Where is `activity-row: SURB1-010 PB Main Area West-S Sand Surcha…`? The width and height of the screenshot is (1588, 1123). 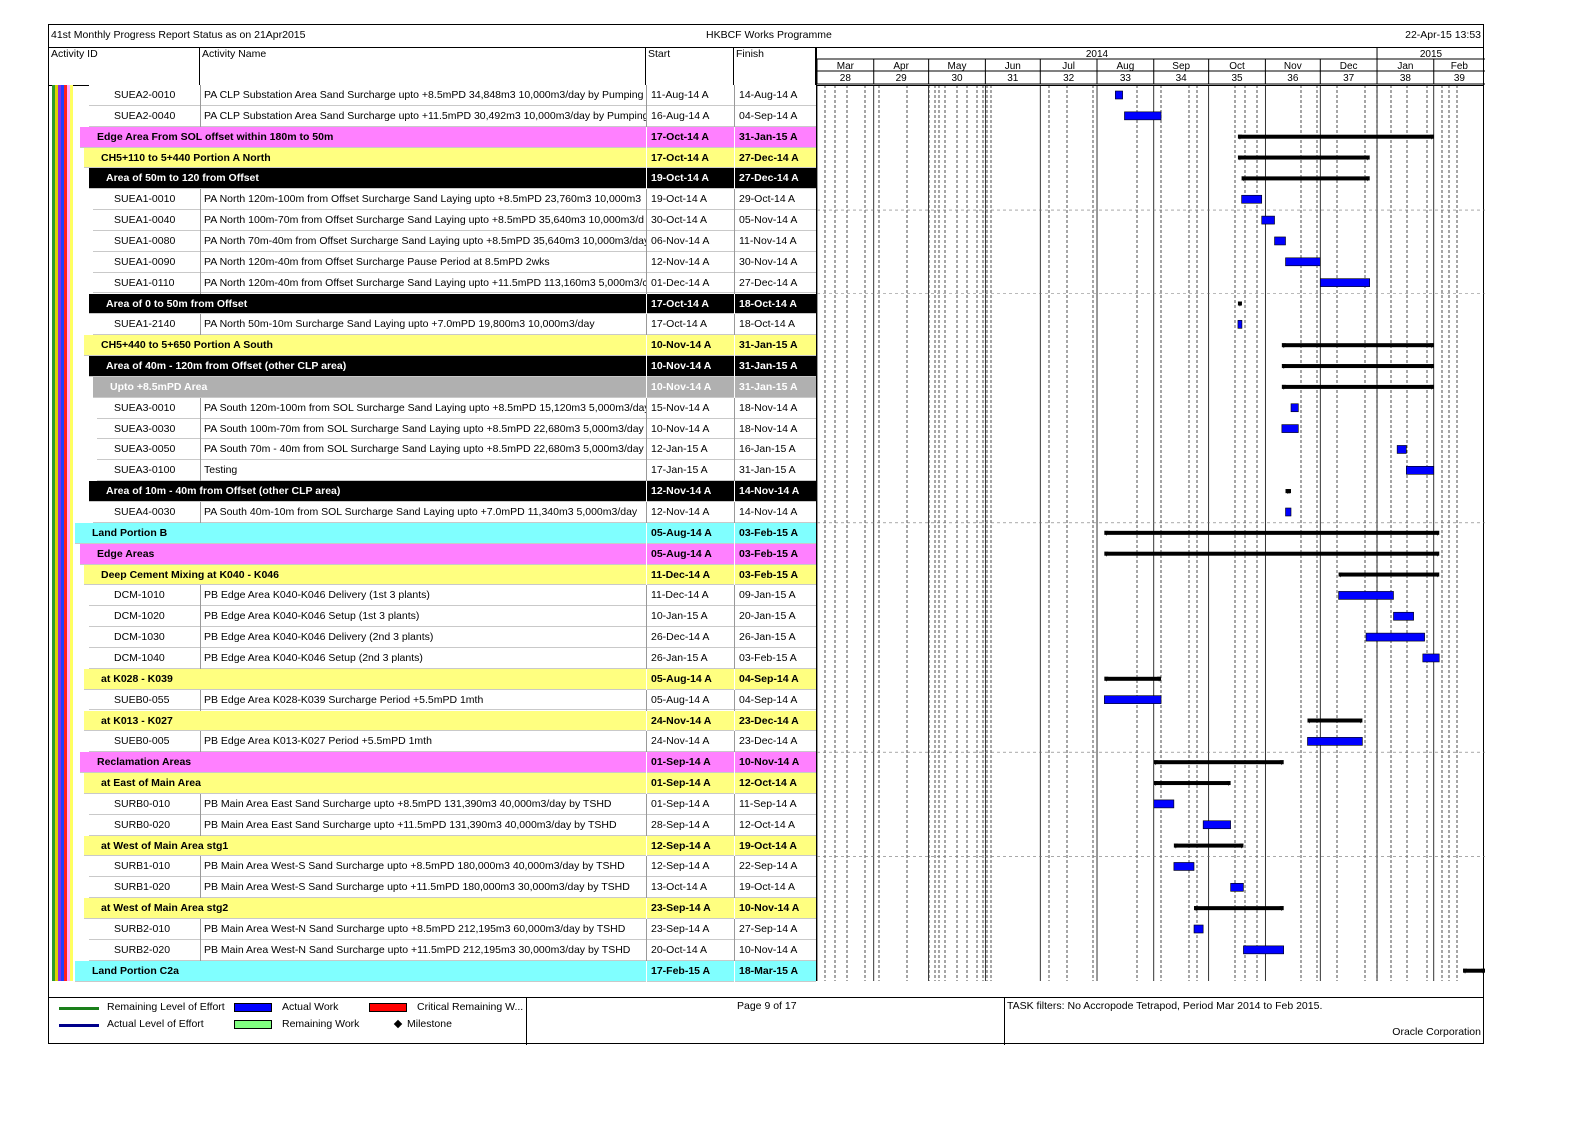 activity-row: SURB1-010 PB Main Area West-S Sand Surcha… is located at coordinates (452, 867).